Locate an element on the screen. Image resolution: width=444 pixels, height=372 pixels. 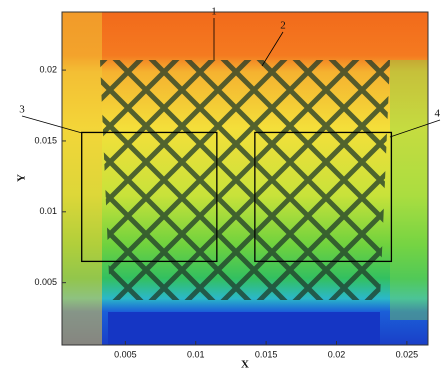
x-tick-label: 0.01 is located at coordinates (196, 354).